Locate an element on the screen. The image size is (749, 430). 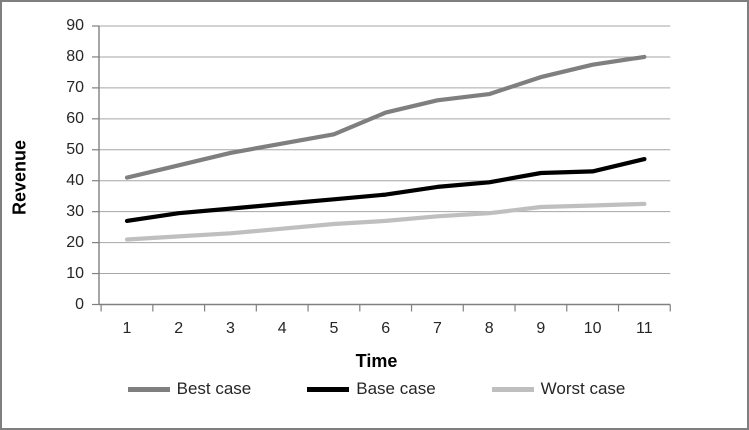
y-axis-tick-labels: 0 10 20 30 40 50 60 70 80 90 is located at coordinates (57, 162).